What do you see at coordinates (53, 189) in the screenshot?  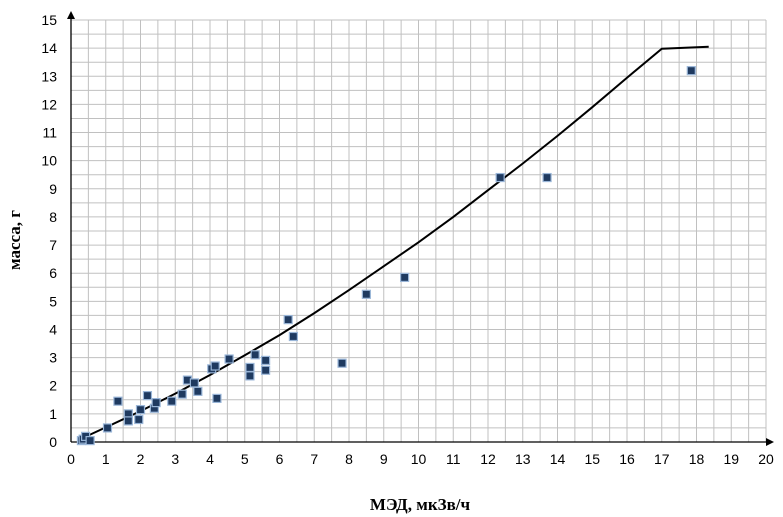 I see `y-tick-label: 9` at bounding box center [53, 189].